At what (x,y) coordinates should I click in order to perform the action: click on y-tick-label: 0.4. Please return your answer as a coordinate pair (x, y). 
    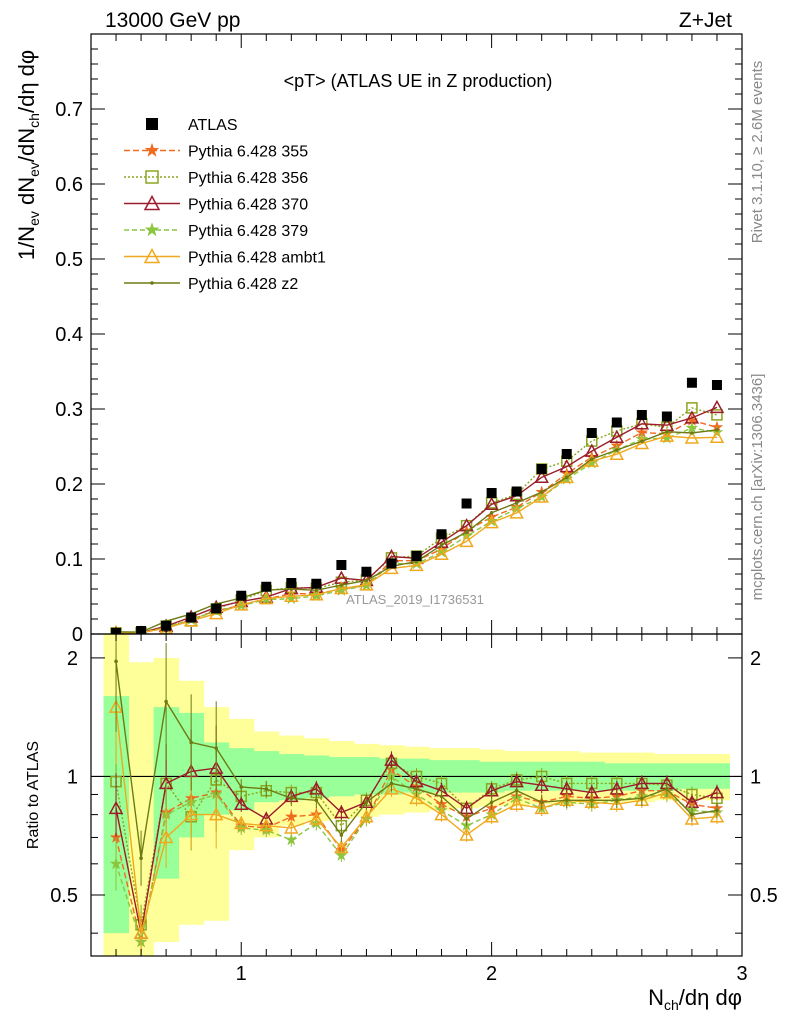
    Looking at the image, I should click on (69, 335).